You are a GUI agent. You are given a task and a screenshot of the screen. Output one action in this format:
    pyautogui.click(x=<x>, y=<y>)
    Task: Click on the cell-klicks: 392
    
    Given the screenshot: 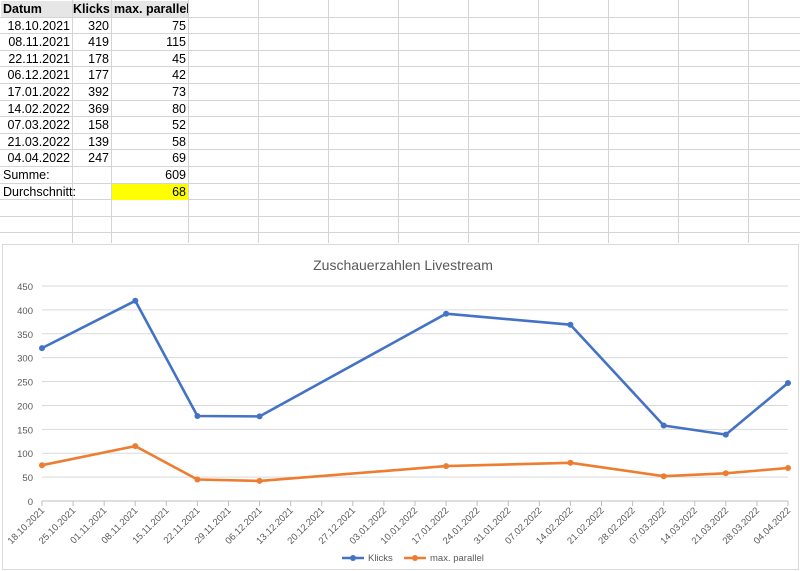 What is the action you would take?
    pyautogui.click(x=98, y=92)
    